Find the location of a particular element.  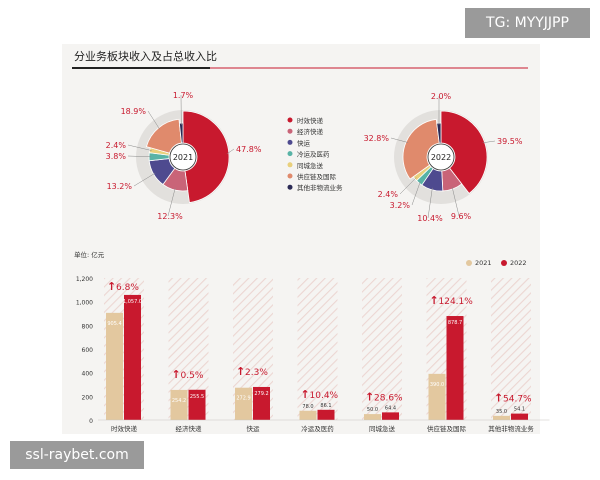

bar-value-label-2021: 254.2 is located at coordinates (179, 401).